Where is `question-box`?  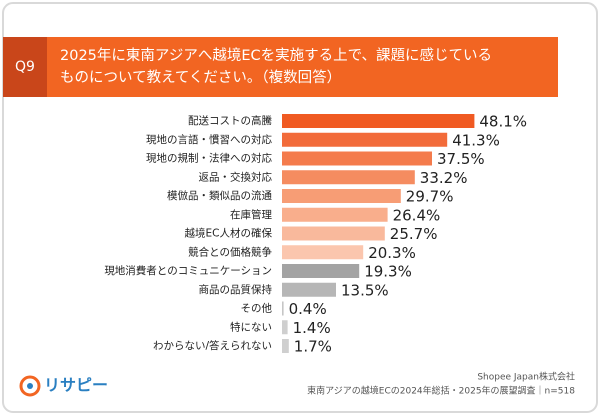 question-box is located at coordinates (25, 67).